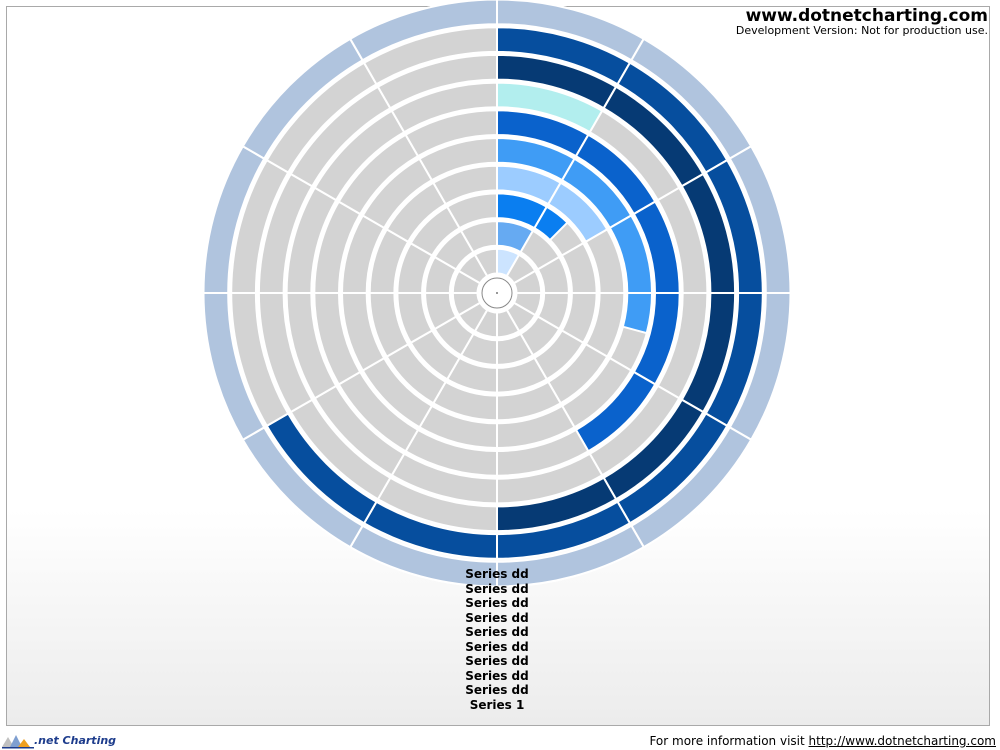  I want to click on ring-8-track-segment, so click(437, 81).